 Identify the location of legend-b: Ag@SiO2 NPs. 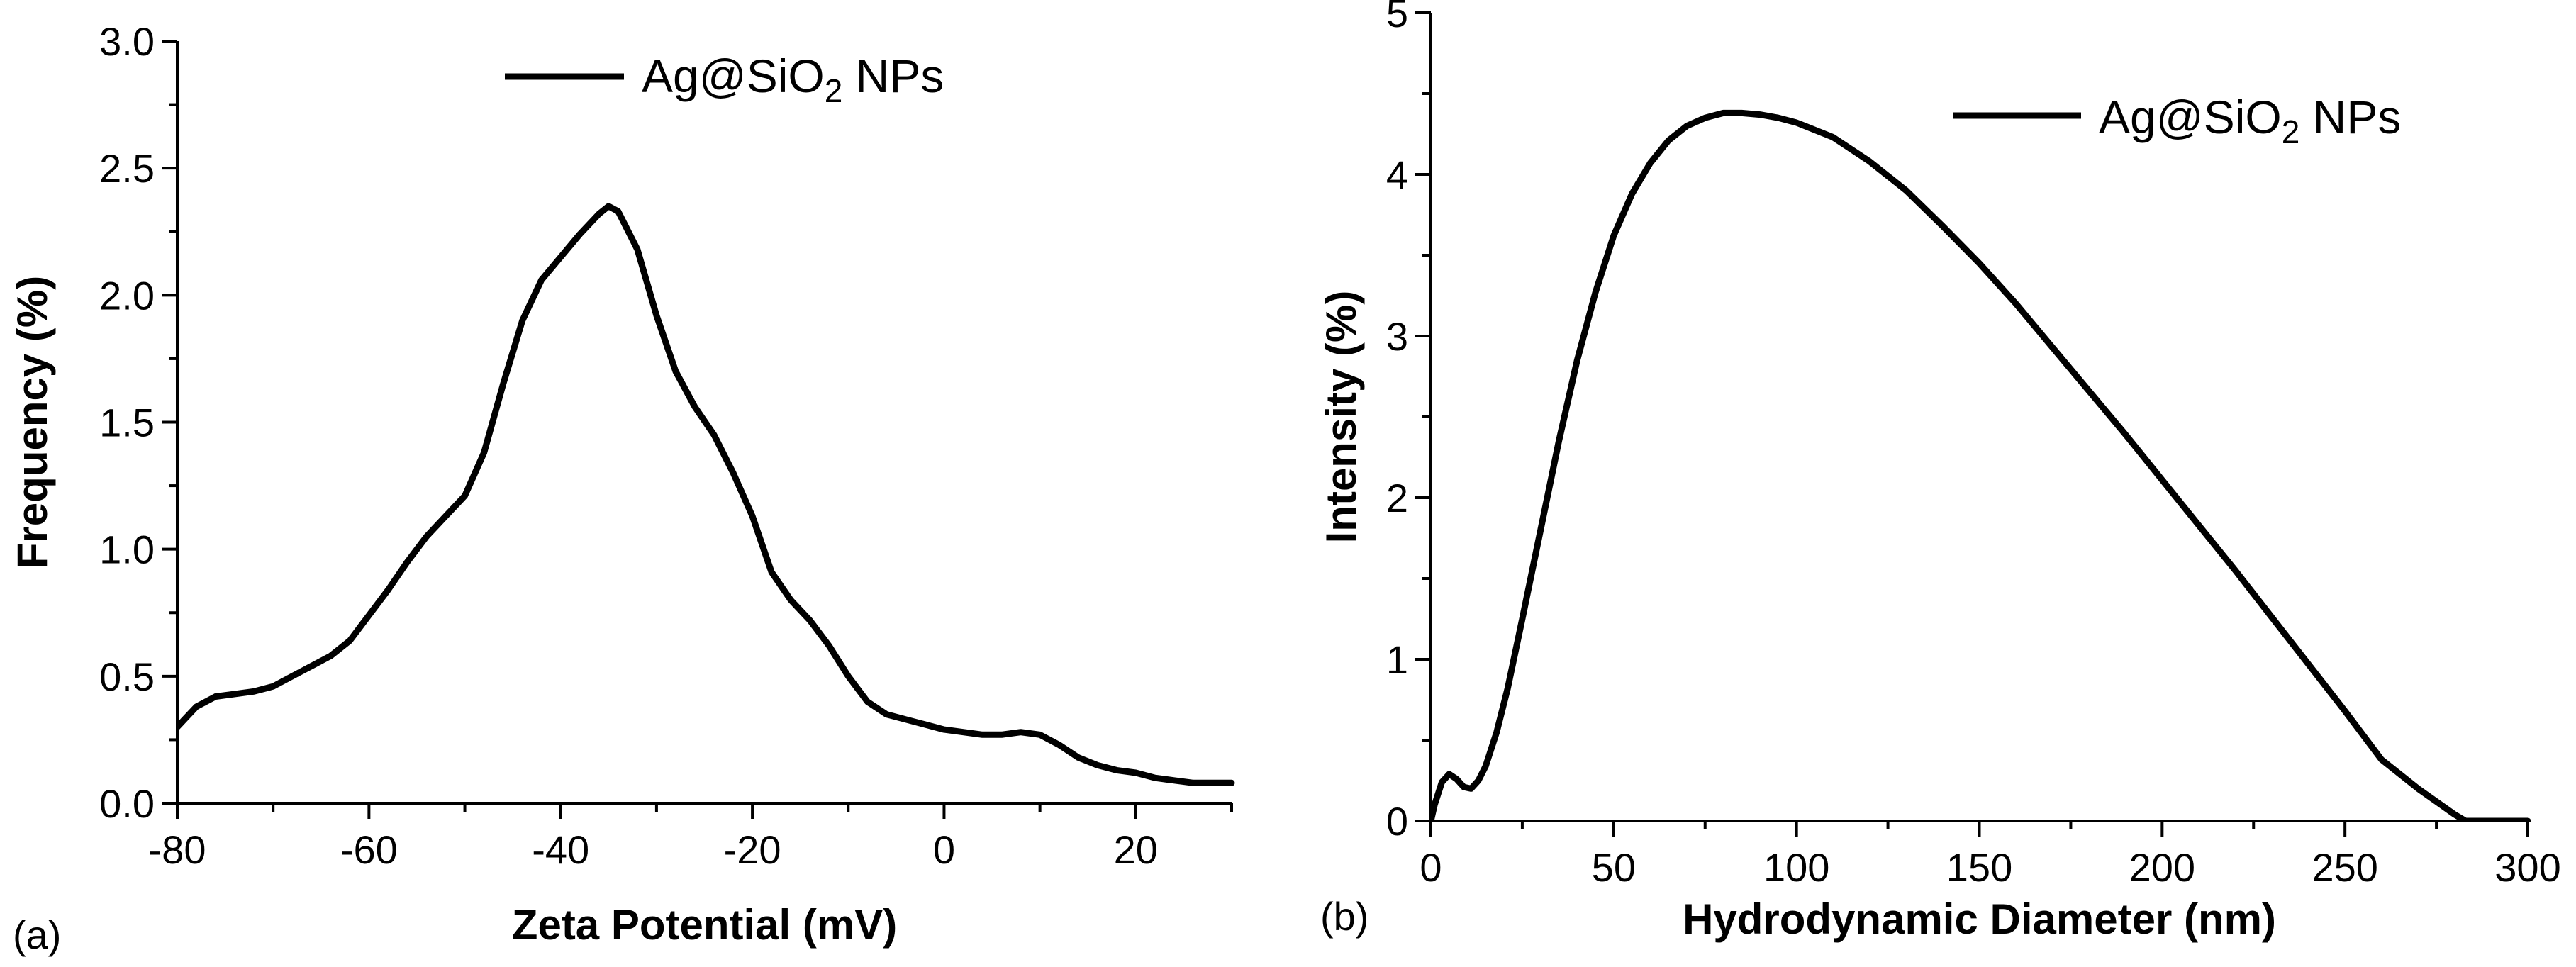
(2177, 121).